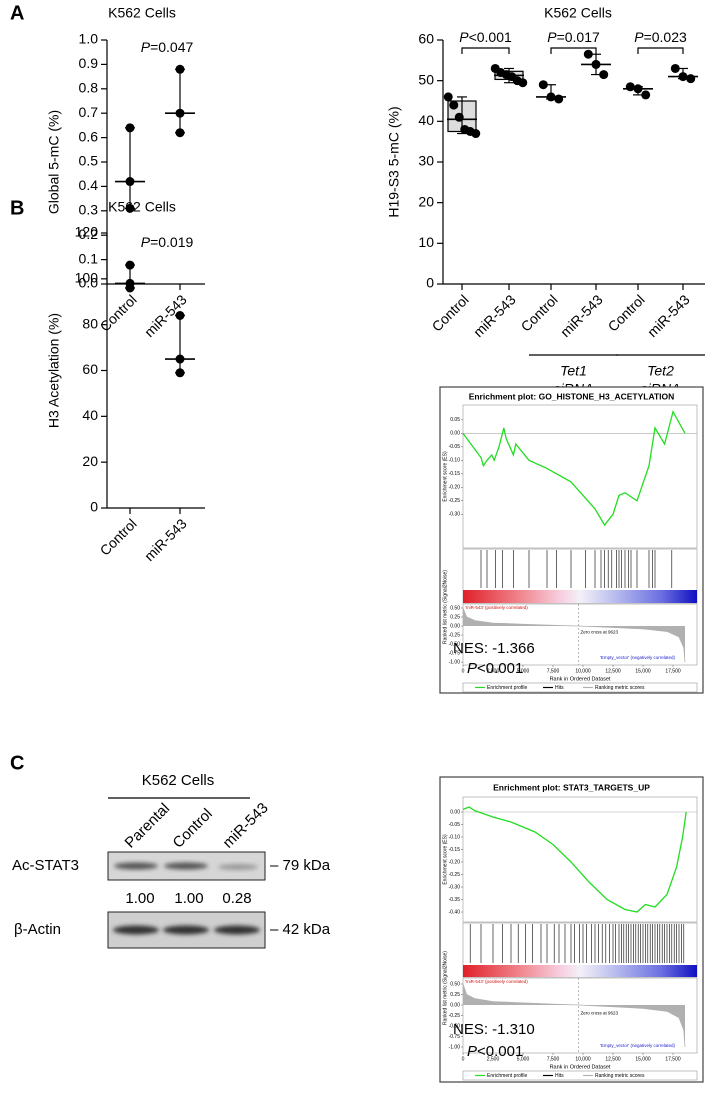  What do you see at coordinates (89, 258) in the screenshot?
I see `y-tick-label: 0.1` at bounding box center [89, 258].